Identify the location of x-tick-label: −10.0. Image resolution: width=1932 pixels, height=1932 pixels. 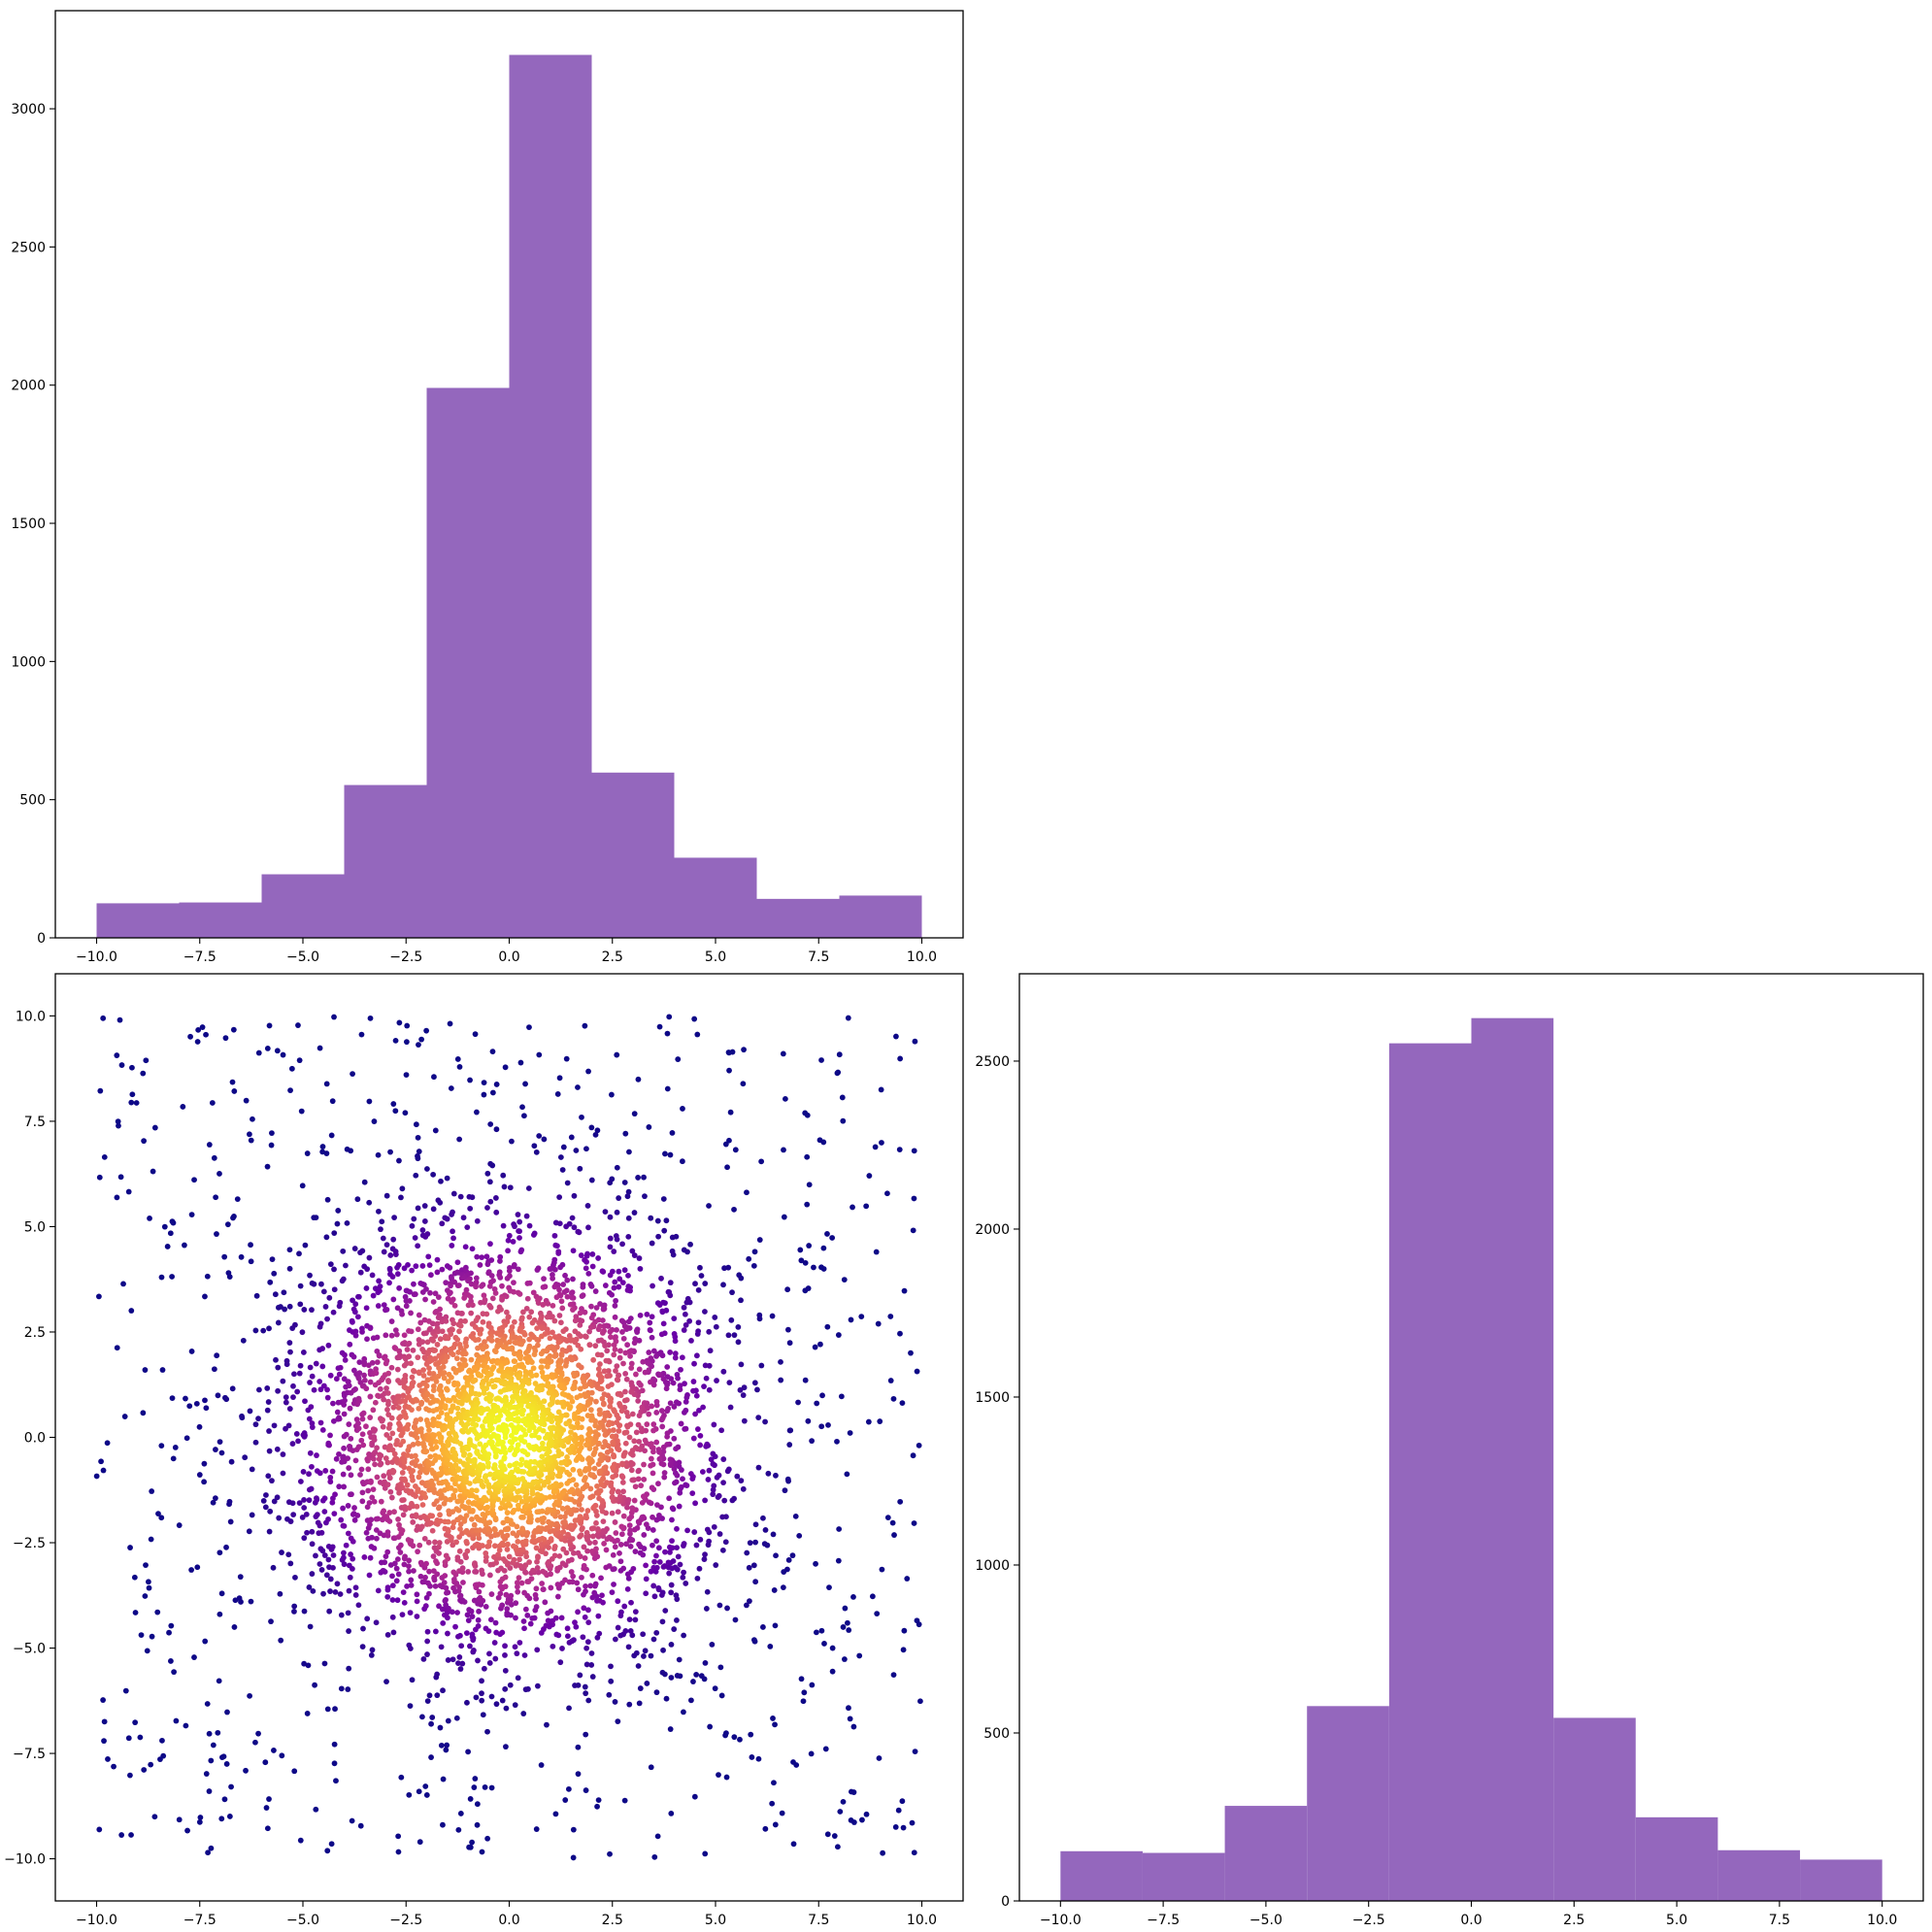
(96, 957).